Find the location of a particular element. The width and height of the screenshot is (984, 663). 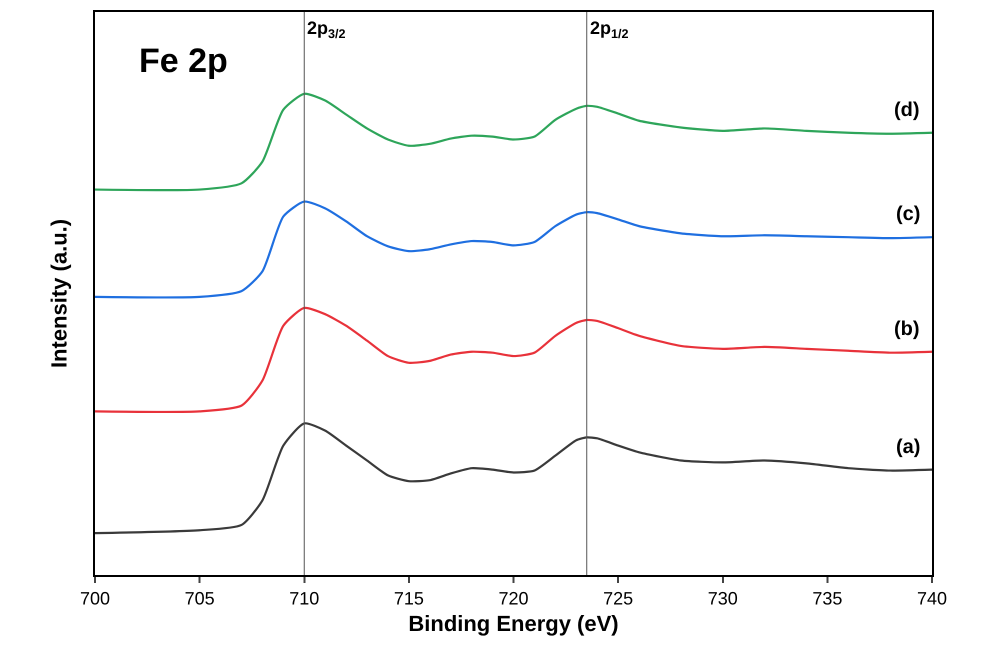

x-tick-label: 730 is located at coordinates (723, 598).